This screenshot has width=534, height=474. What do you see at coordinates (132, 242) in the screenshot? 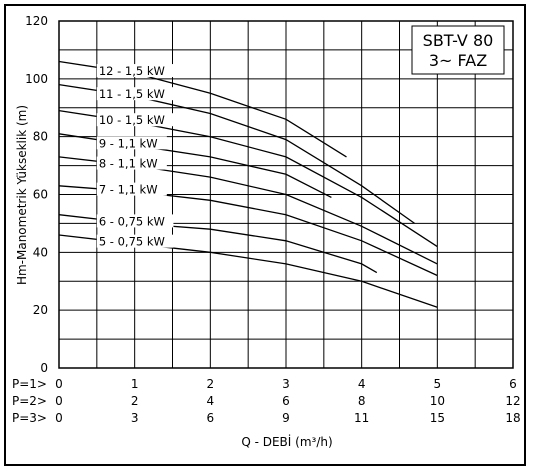
I see `series-label: 5 - 0,75 kW` at bounding box center [132, 242].